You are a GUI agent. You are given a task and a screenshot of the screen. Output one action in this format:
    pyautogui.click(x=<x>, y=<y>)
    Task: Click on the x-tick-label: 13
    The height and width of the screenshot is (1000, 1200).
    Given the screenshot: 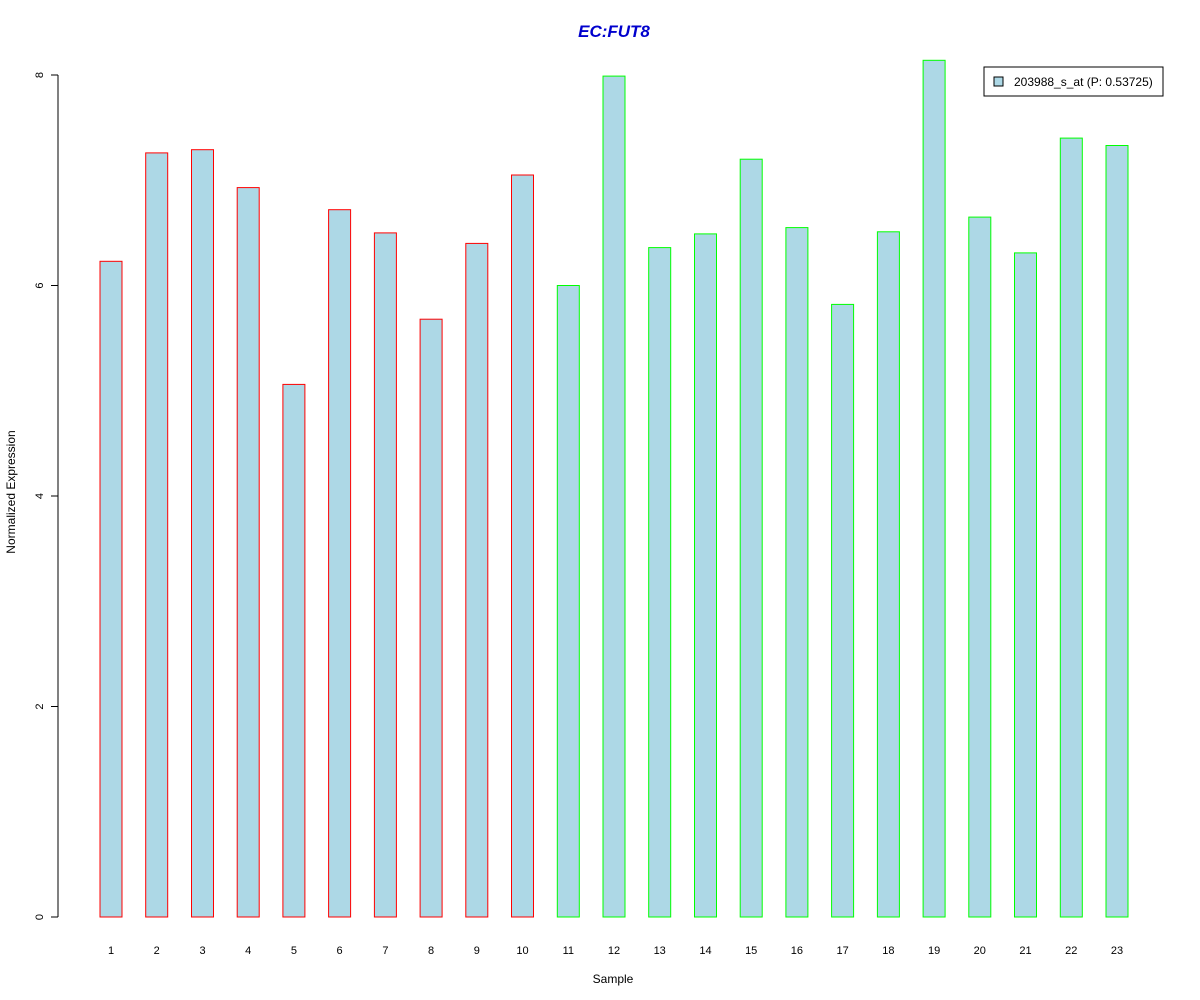 What is the action you would take?
    pyautogui.click(x=660, y=951)
    